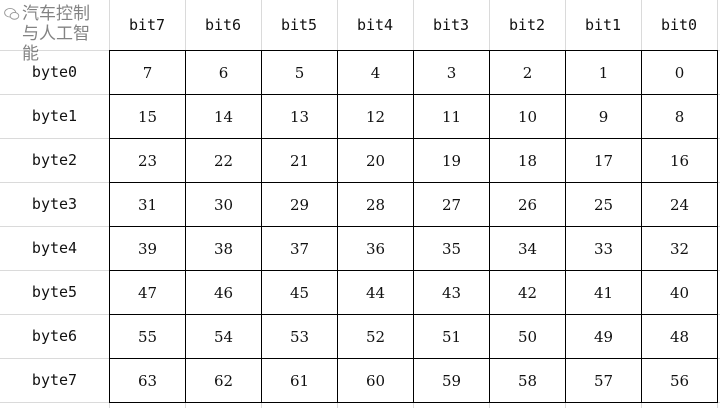 This screenshot has width=720, height=408. I want to click on table-cell: 16, so click(679, 160).